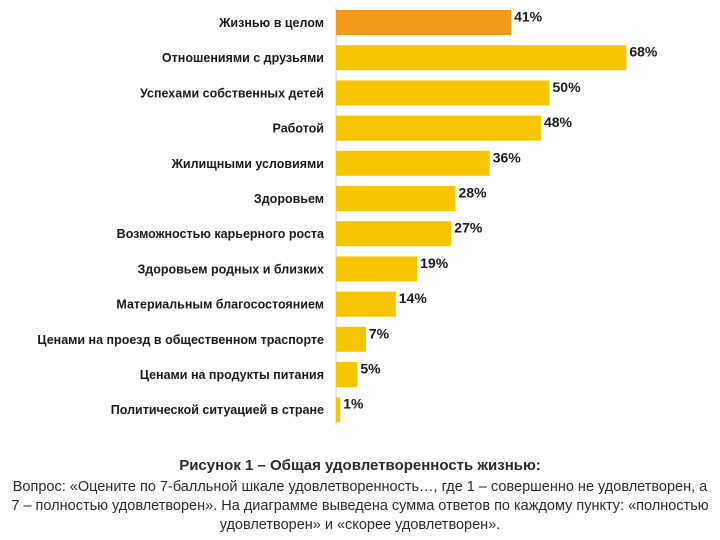 Image resolution: width=720 pixels, height=540 pixels. I want to click on value-label-6: 28%, so click(473, 193).